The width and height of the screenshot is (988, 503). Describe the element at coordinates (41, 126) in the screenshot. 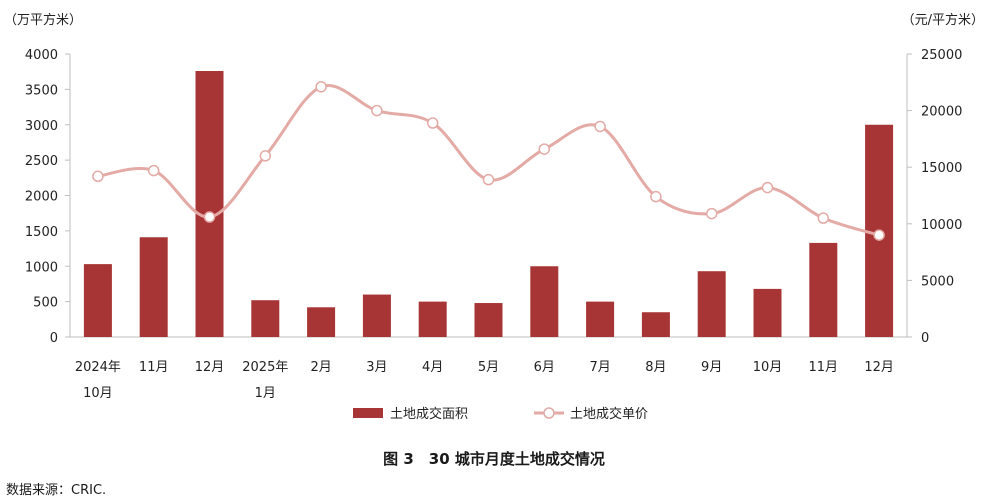

I see `left-tick-label: 3000` at that location.